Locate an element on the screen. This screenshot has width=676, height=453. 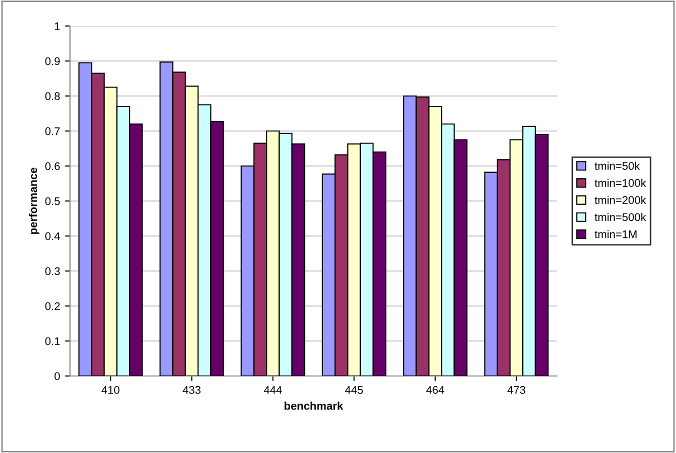
legend-label: tmin=500k is located at coordinates (620, 217).